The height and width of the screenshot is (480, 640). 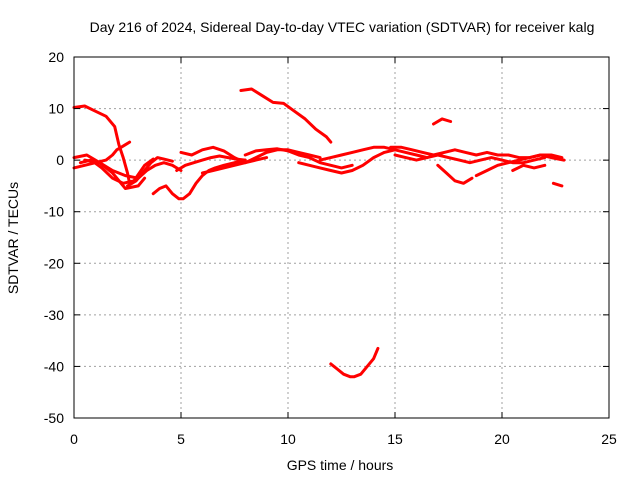 I want to click on x-tick-label: 0, so click(x=74, y=439).